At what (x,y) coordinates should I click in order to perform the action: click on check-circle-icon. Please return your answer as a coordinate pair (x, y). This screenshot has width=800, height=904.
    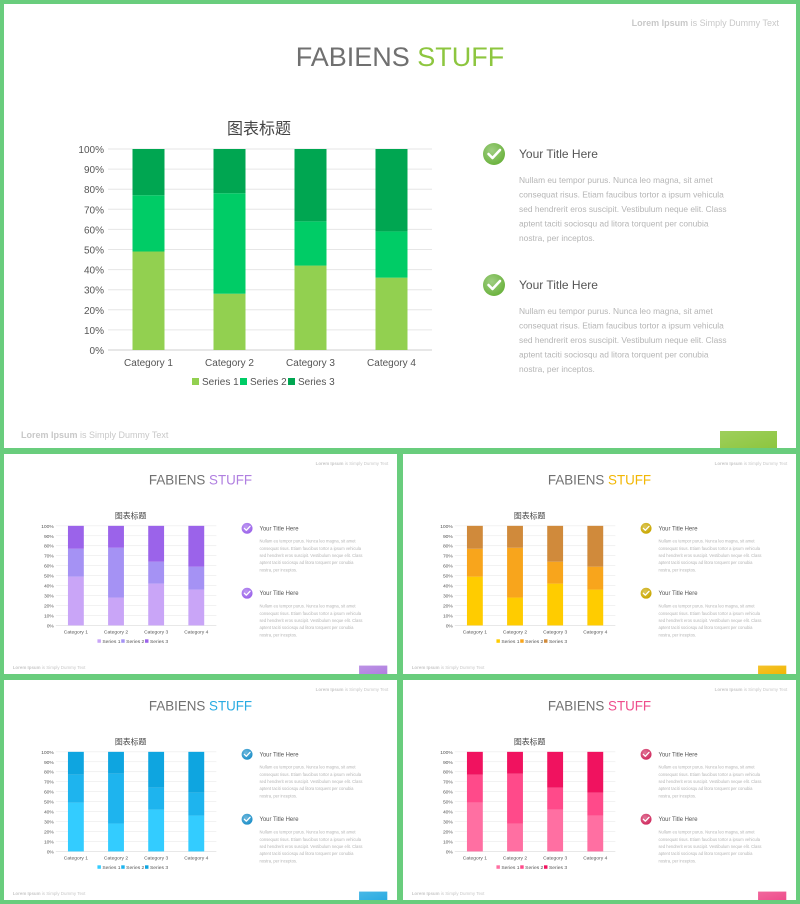
    Looking at the image, I should click on (247, 819).